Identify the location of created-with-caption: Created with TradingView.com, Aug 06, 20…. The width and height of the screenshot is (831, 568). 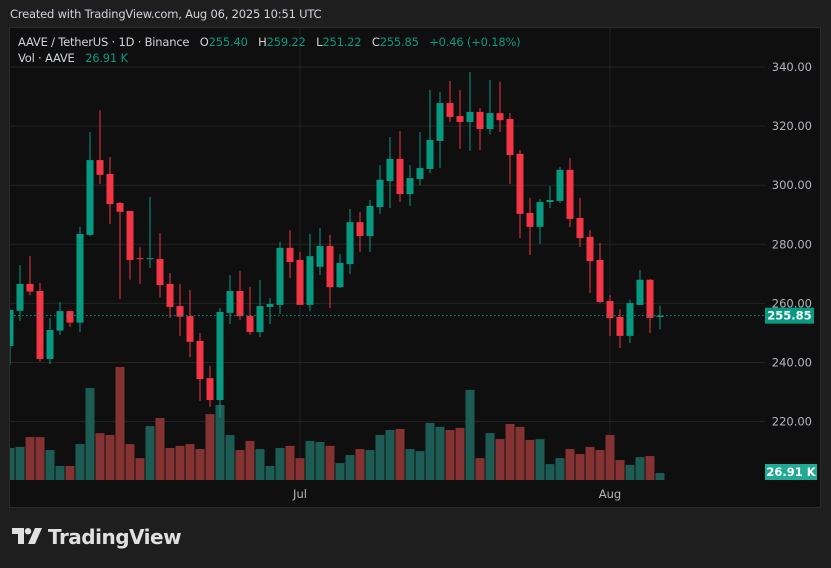
(166, 14).